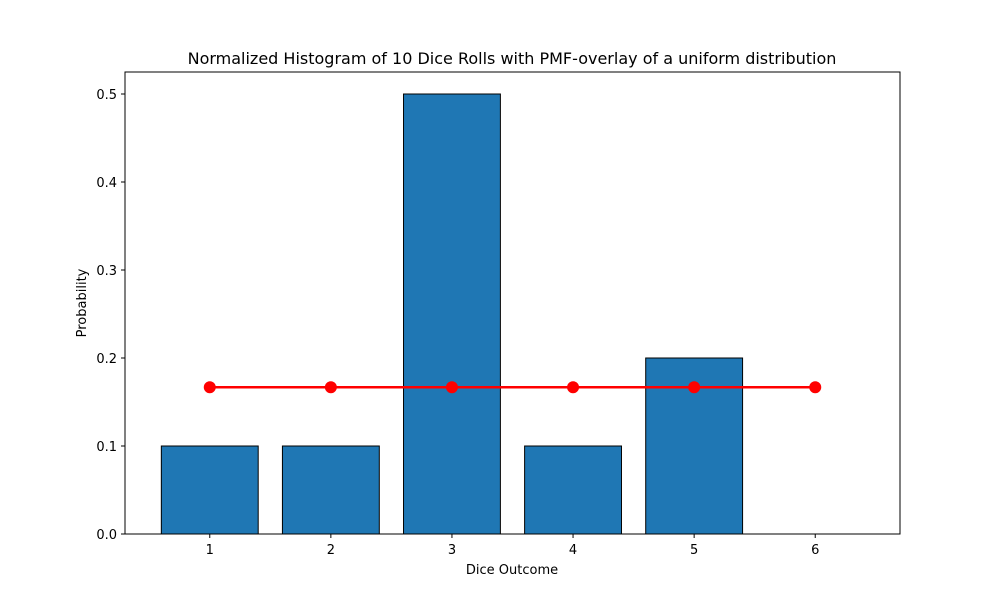 The width and height of the screenshot is (1000, 600). What do you see at coordinates (815, 550) in the screenshot?
I see `x-tick-label-6: 6` at bounding box center [815, 550].